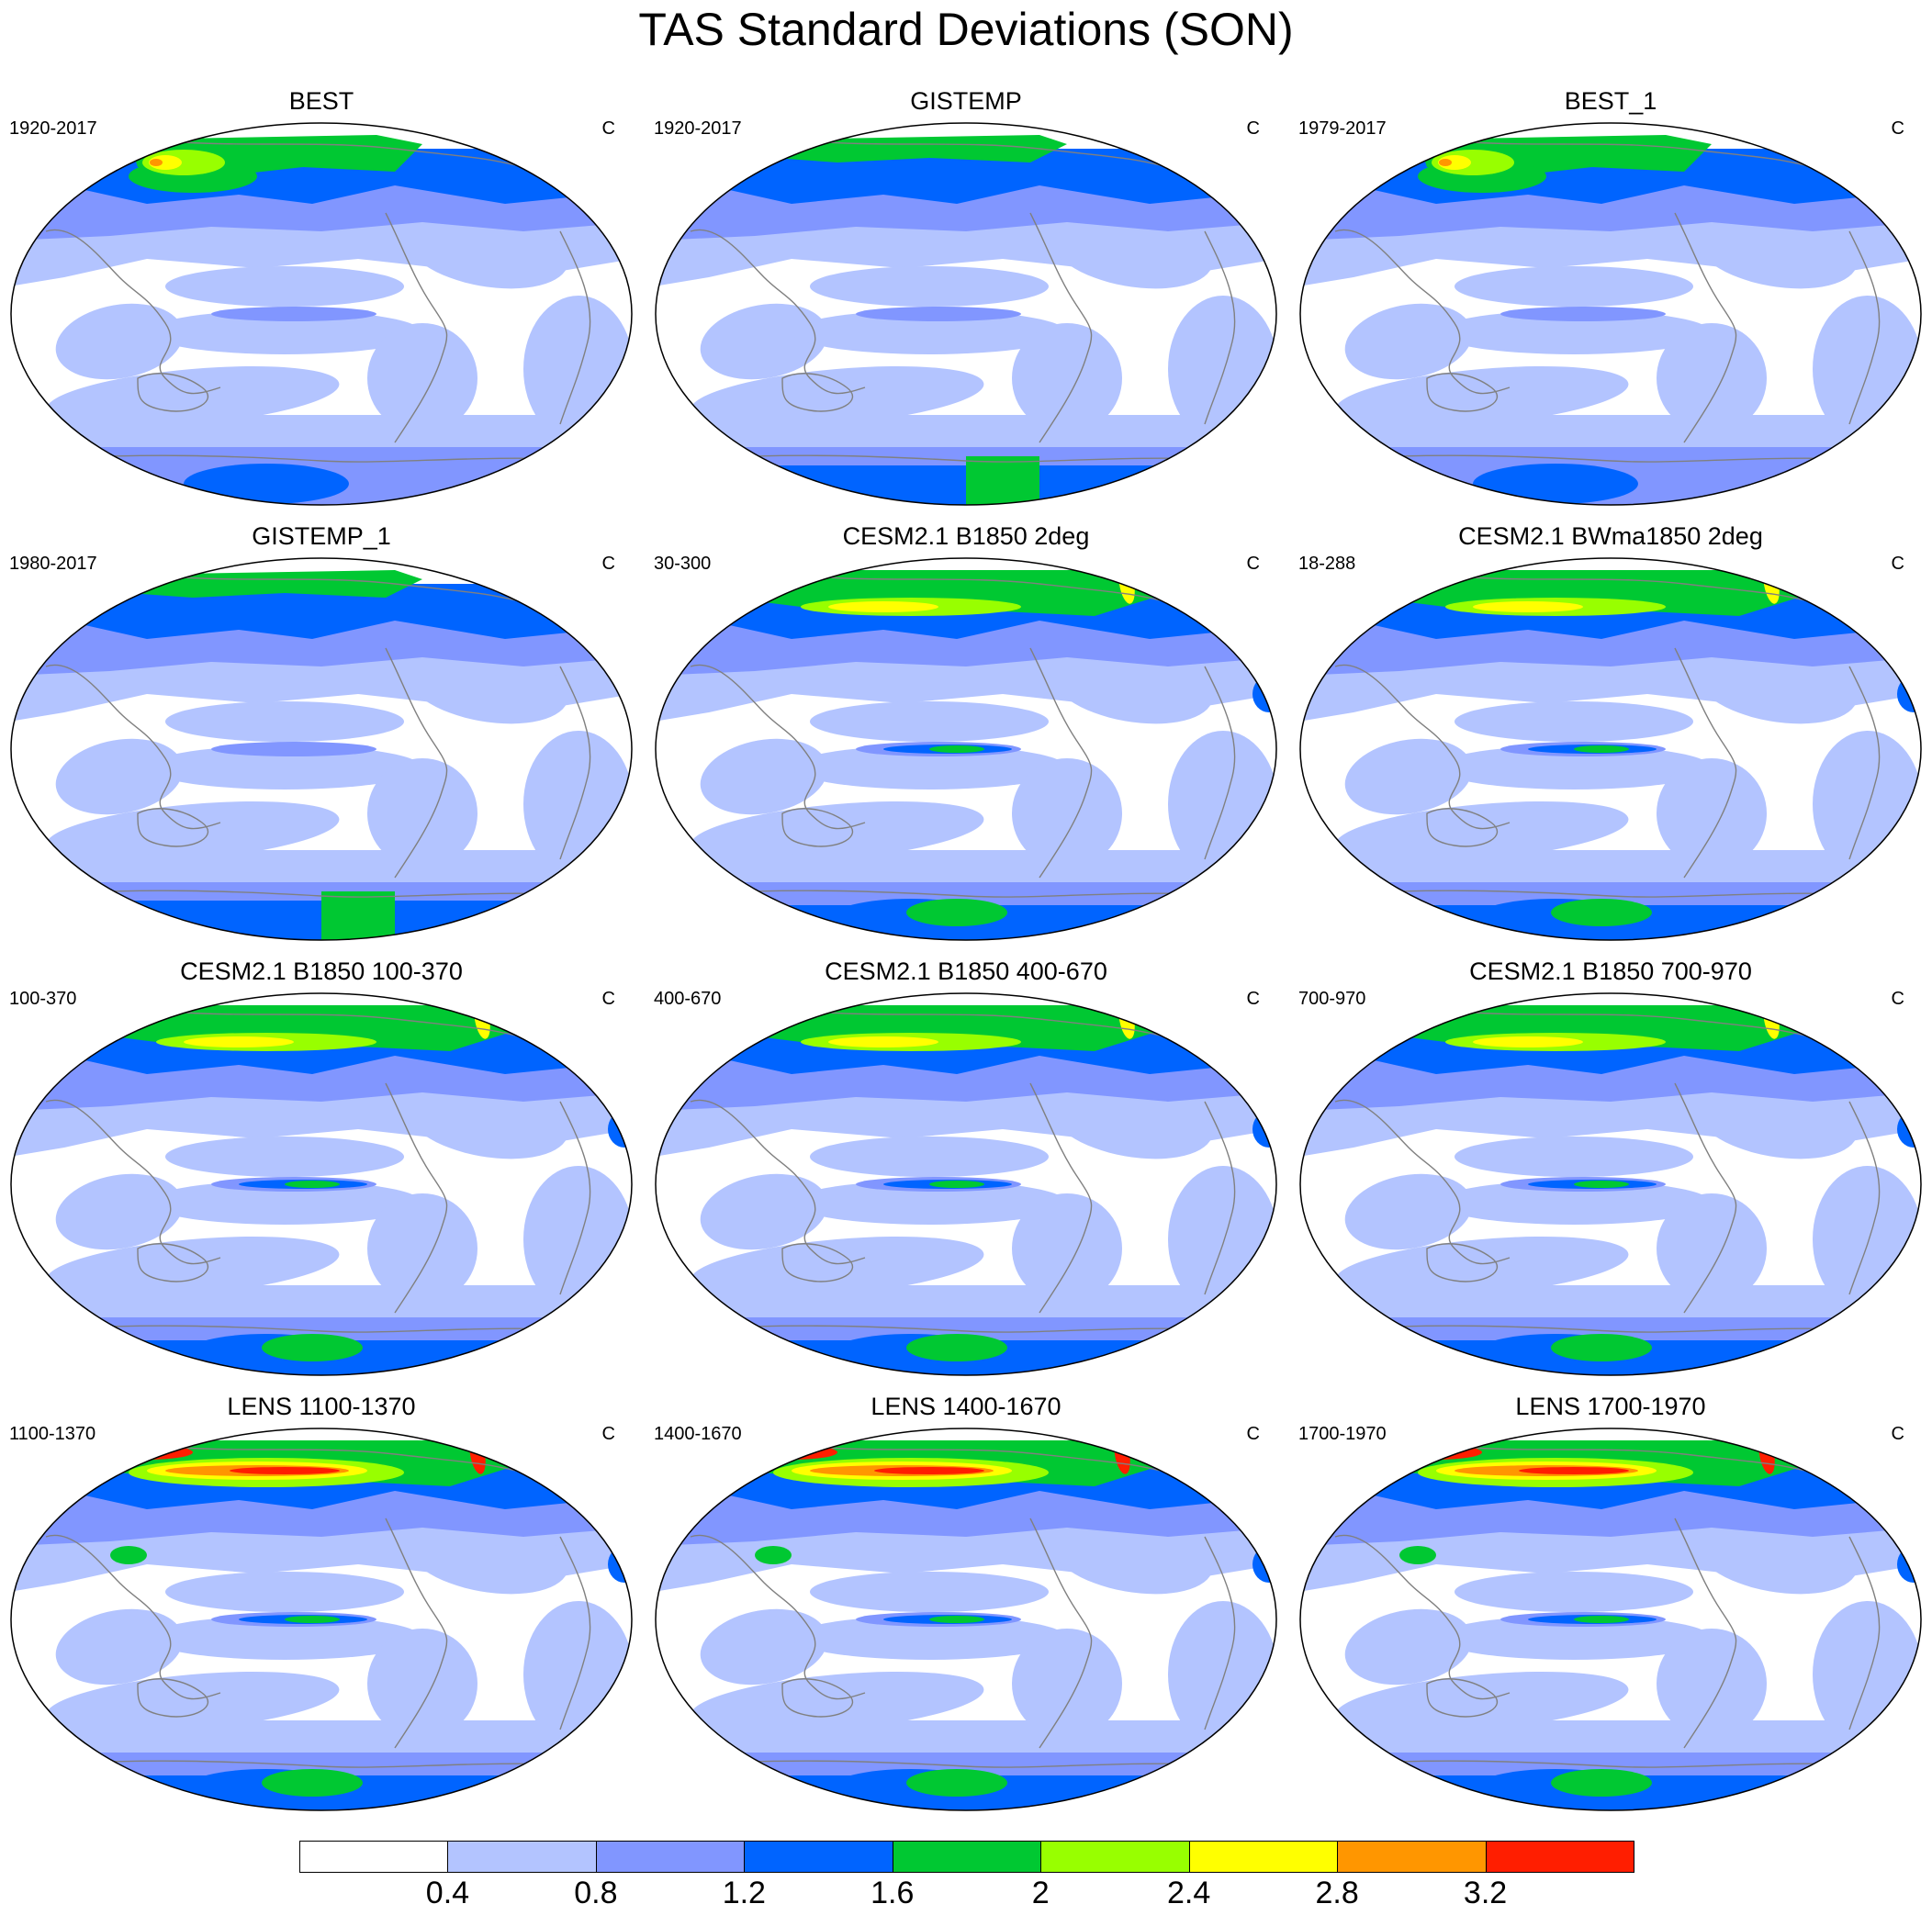 This screenshot has width=1932, height=1915. I want to click on panel-title: BEST_1, so click(1610, 101).